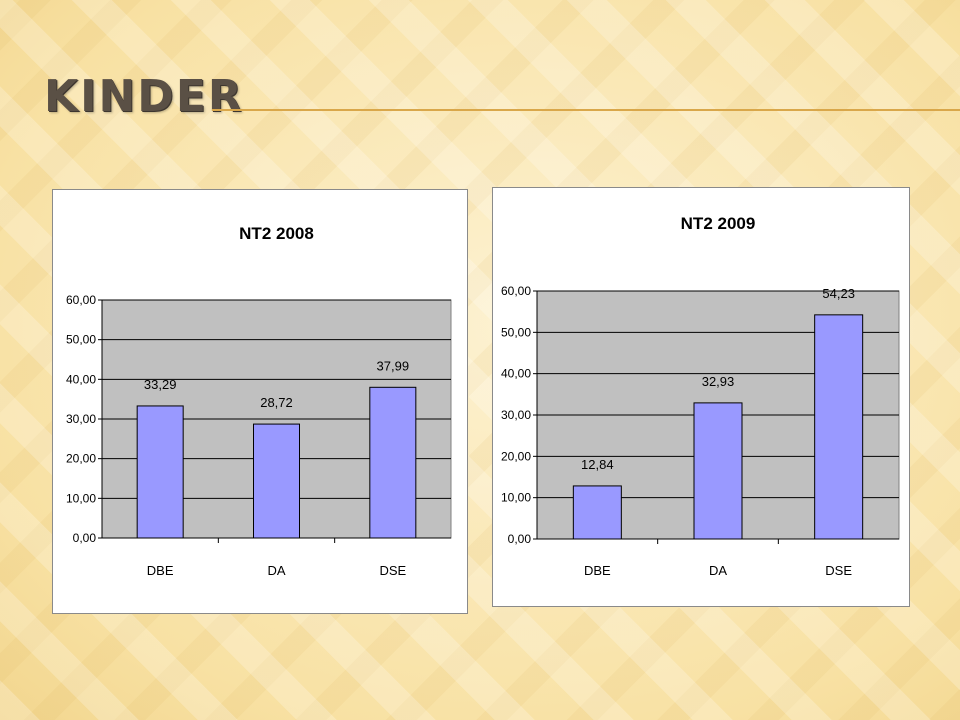 The height and width of the screenshot is (720, 960). What do you see at coordinates (597, 464) in the screenshot?
I see `data-label: 12,84` at bounding box center [597, 464].